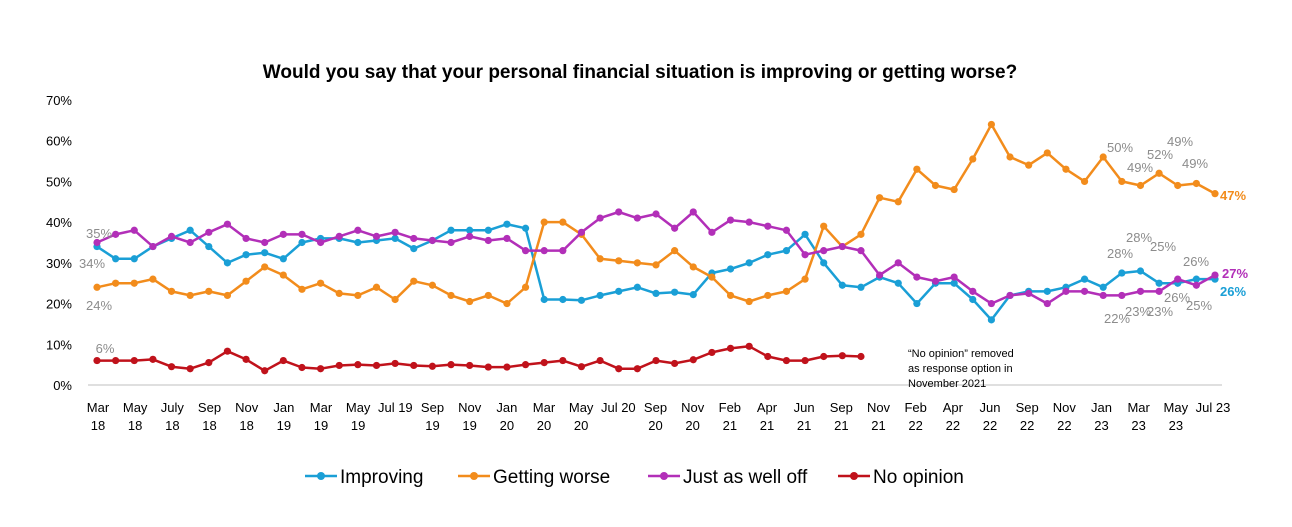  What do you see at coordinates (901, 477) in the screenshot?
I see `legend-item: No opinion` at bounding box center [901, 477].